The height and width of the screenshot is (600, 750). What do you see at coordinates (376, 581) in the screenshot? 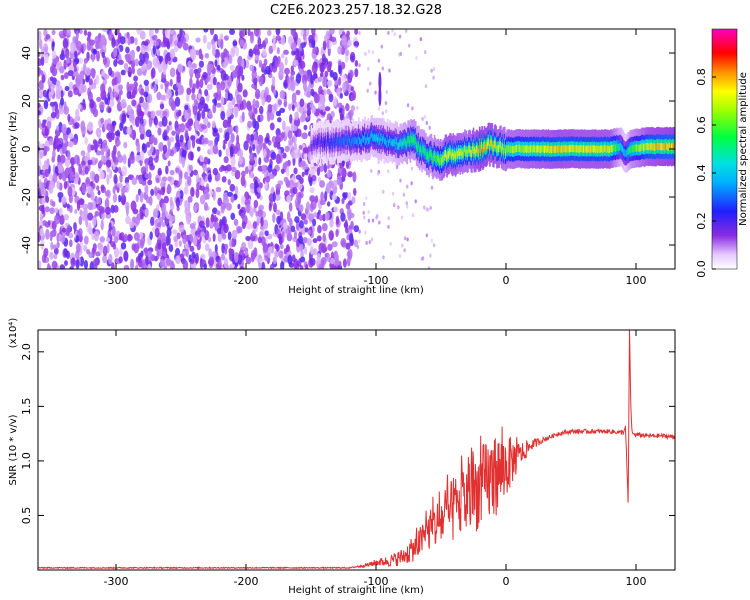
I see `snr-x-tick-label: -100` at bounding box center [376, 581].